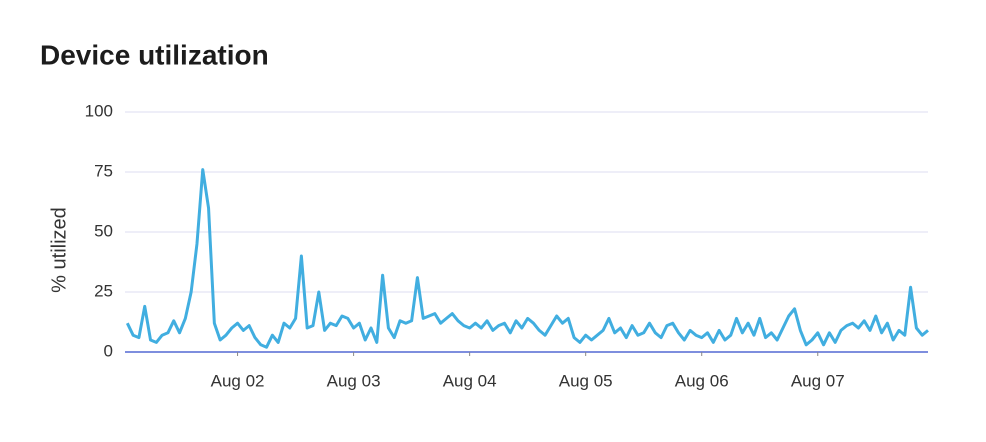 This screenshot has width=986, height=442. Describe the element at coordinates (103, 290) in the screenshot. I see `y-tick-label: 25` at that location.